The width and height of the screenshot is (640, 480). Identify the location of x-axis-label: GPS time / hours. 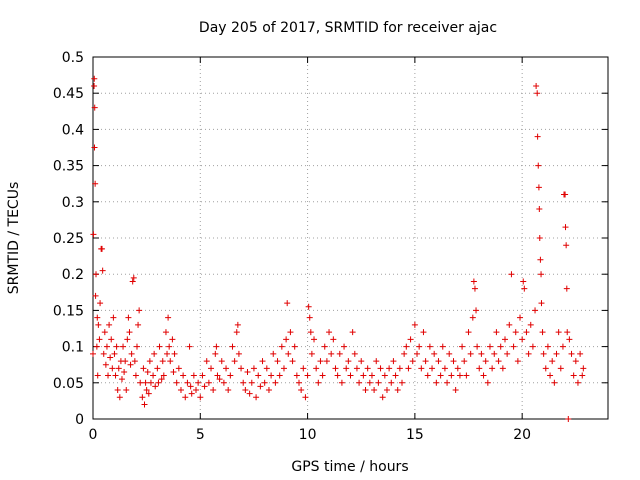
(349, 467).